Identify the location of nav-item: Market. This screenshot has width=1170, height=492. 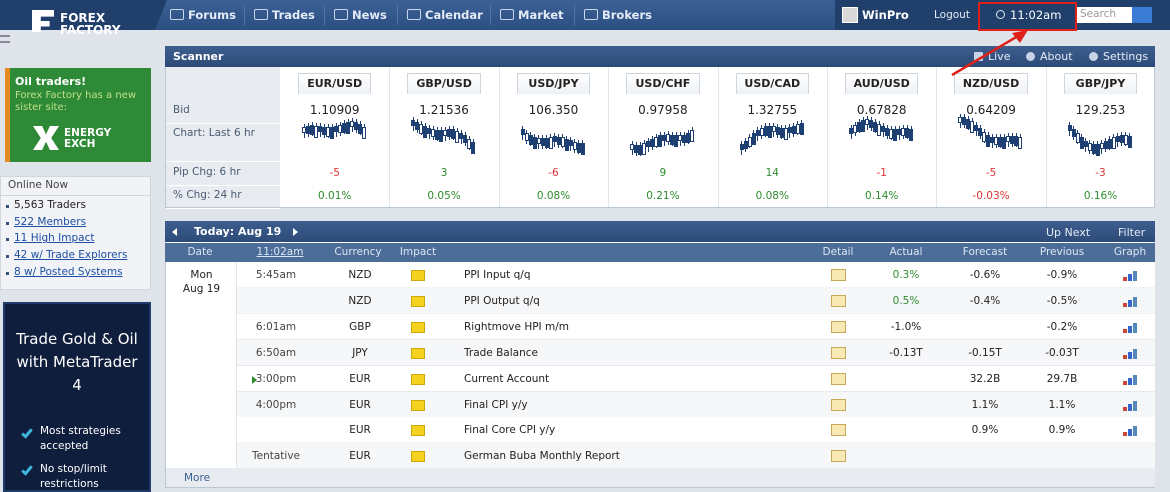
(541, 15).